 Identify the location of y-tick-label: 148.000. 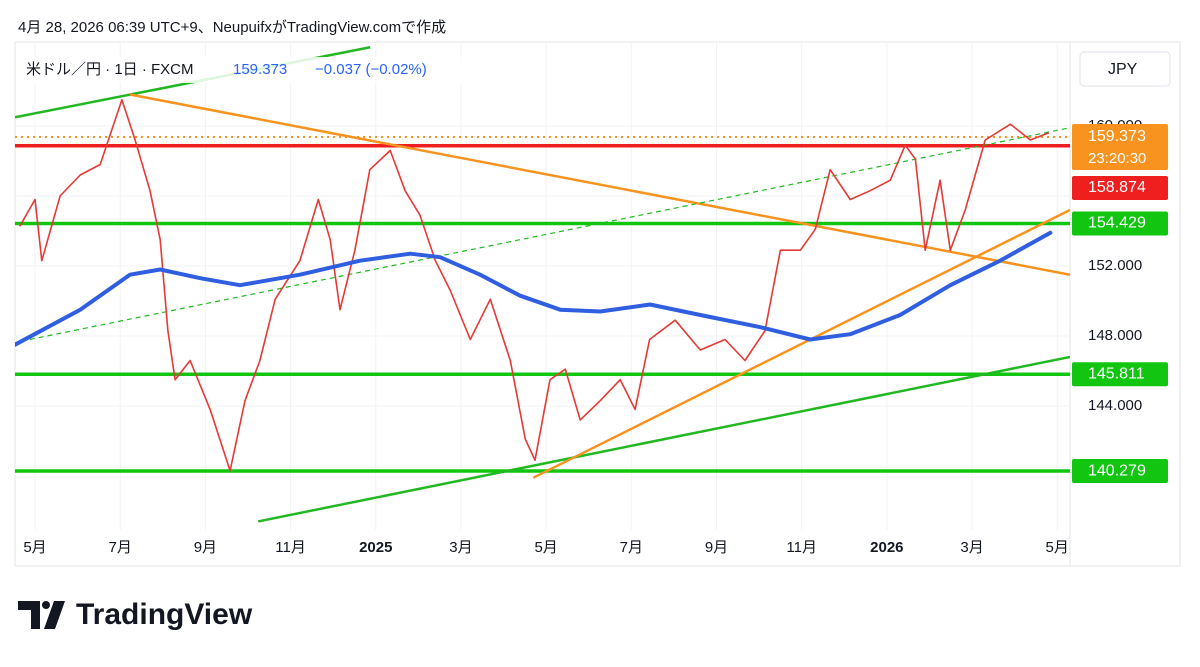
(1115, 335).